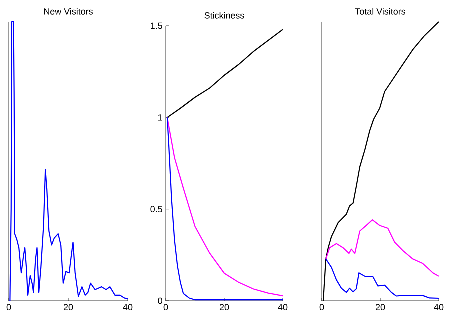 The width and height of the screenshot is (449, 323). I want to click on chart-title: New Visitors, so click(68, 11).